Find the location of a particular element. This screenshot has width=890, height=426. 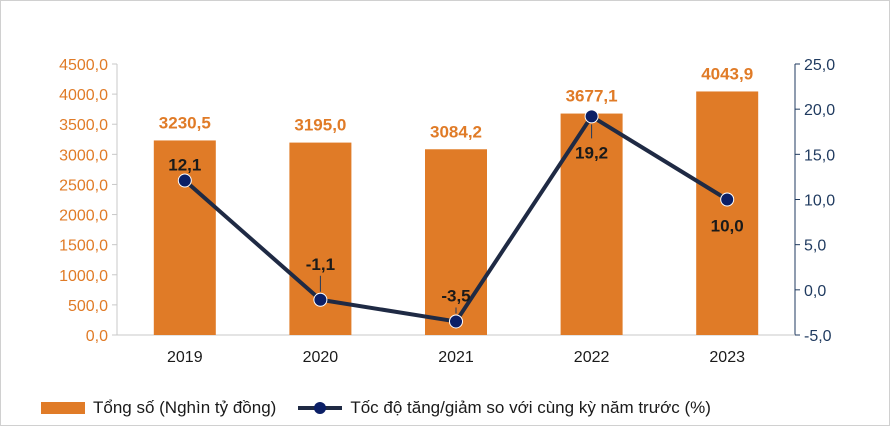

left-tick-label: 4500,0 is located at coordinates (83, 65).